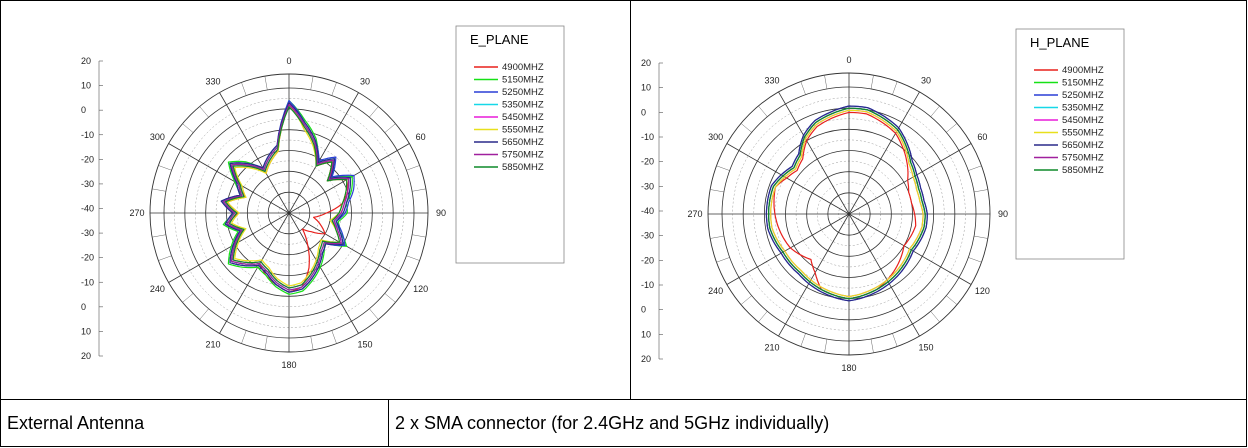  I want to click on angle-label: 300, so click(715, 137).